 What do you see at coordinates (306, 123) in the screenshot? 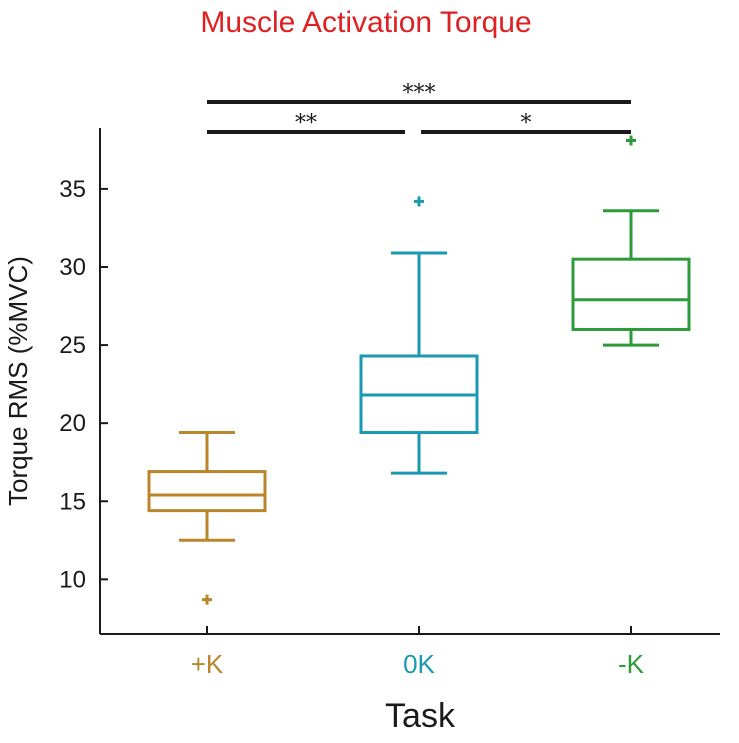
I see `significance-label: **` at bounding box center [306, 123].